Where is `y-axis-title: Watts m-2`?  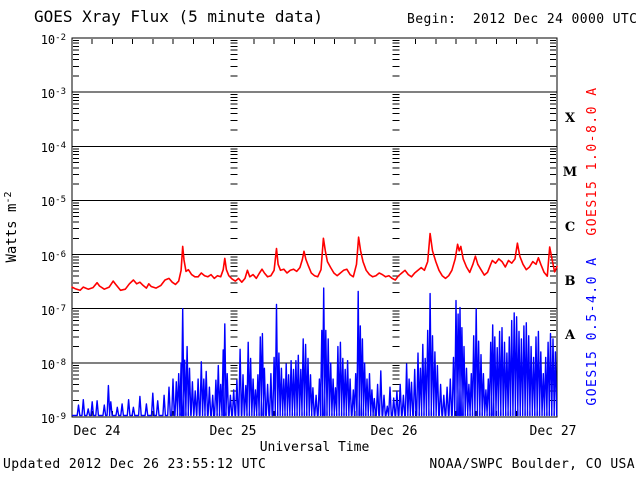 y-axis-title: Watts m-2 is located at coordinates (11, 226).